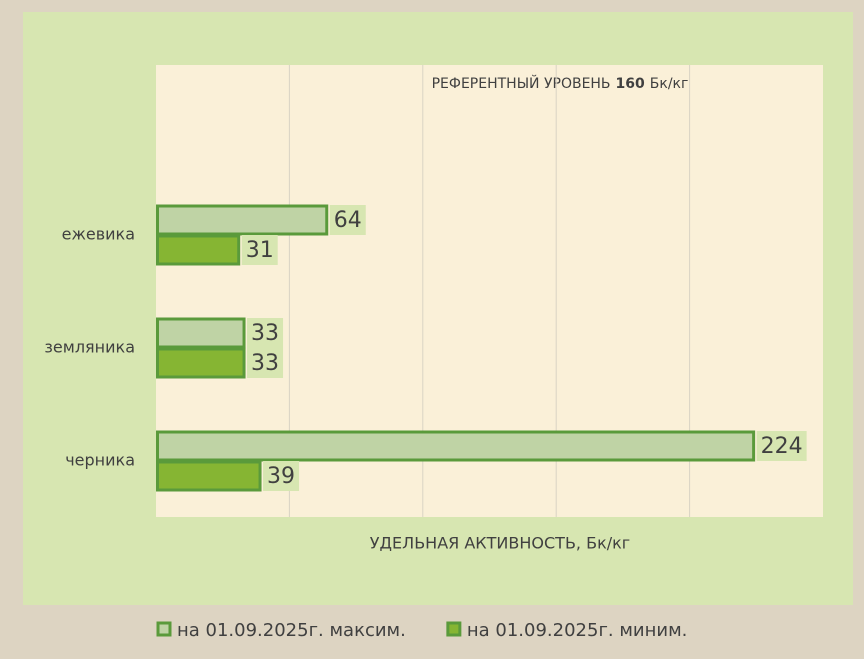  Describe the element at coordinates (98, 234) in the screenshot. I see `y-tick-label: ежевика` at that location.